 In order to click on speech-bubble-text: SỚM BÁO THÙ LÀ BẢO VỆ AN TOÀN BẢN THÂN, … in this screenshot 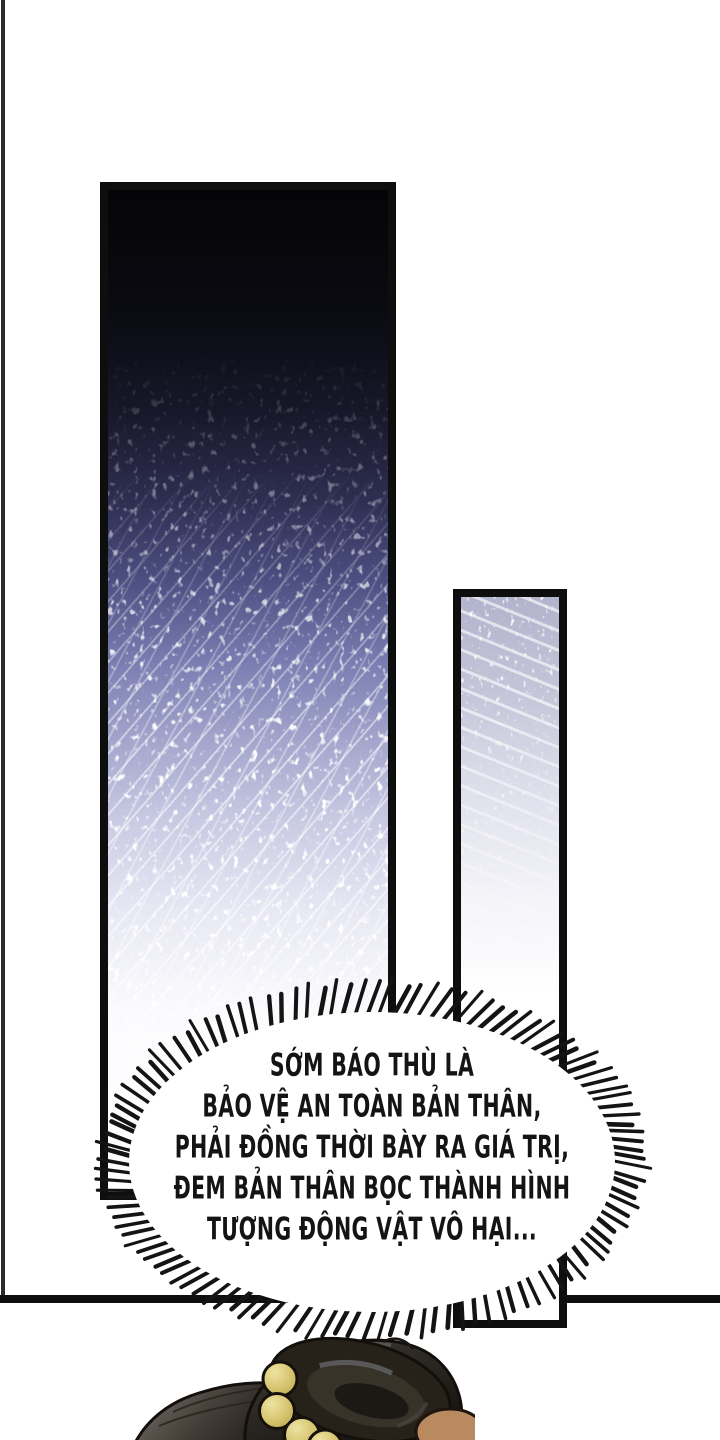, I will do `click(372, 1148)`.